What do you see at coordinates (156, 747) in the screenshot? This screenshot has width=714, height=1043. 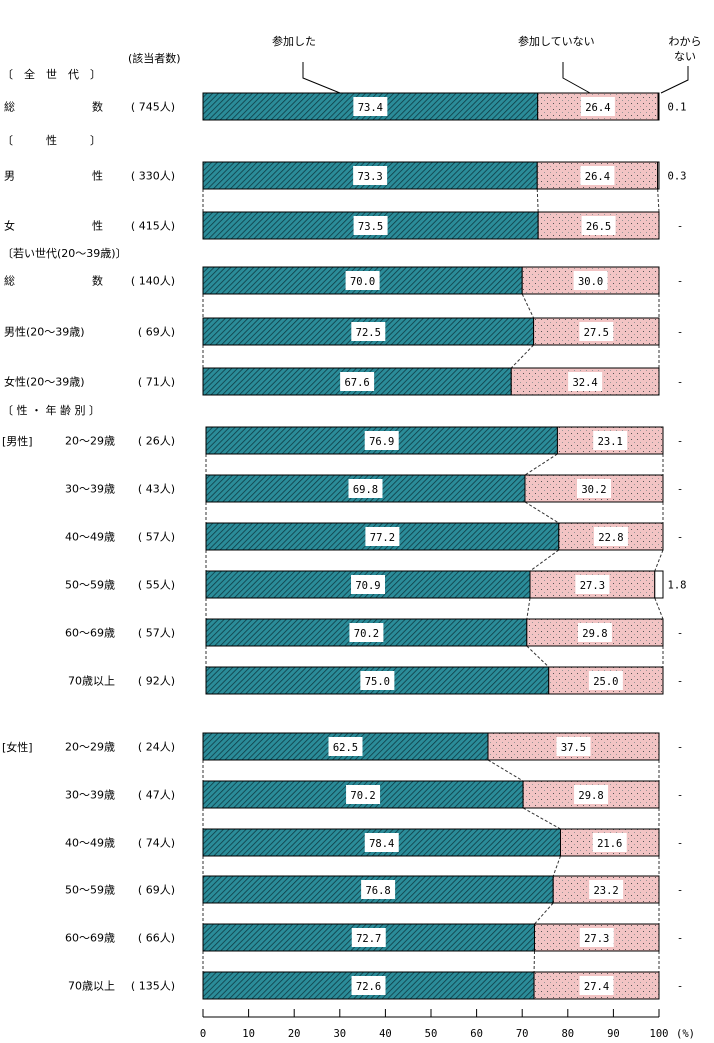 I see `row-count: ( 24人)` at bounding box center [156, 747].